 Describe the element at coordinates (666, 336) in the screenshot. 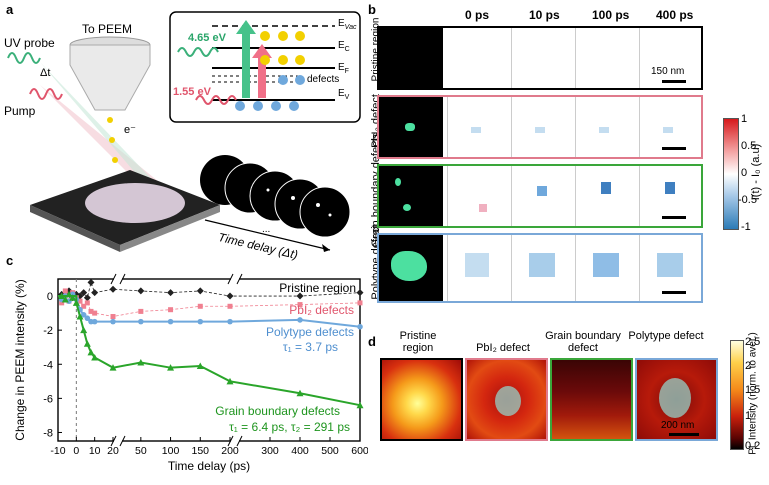

I see `pl-label: Polytype defect` at that location.